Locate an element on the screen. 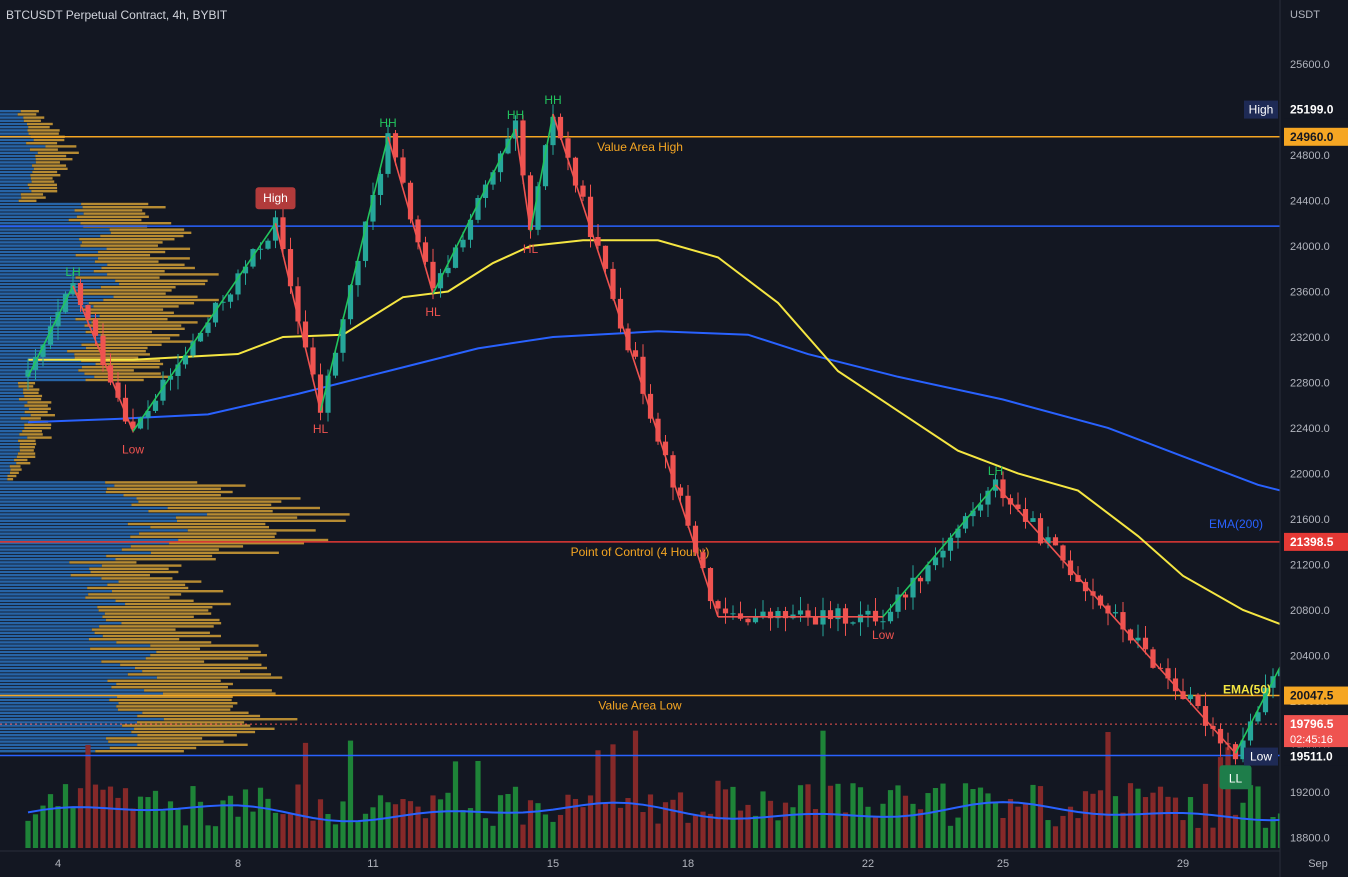 The height and width of the screenshot is (877, 1348). y-tick-label: 23600.0 is located at coordinates (1310, 292).